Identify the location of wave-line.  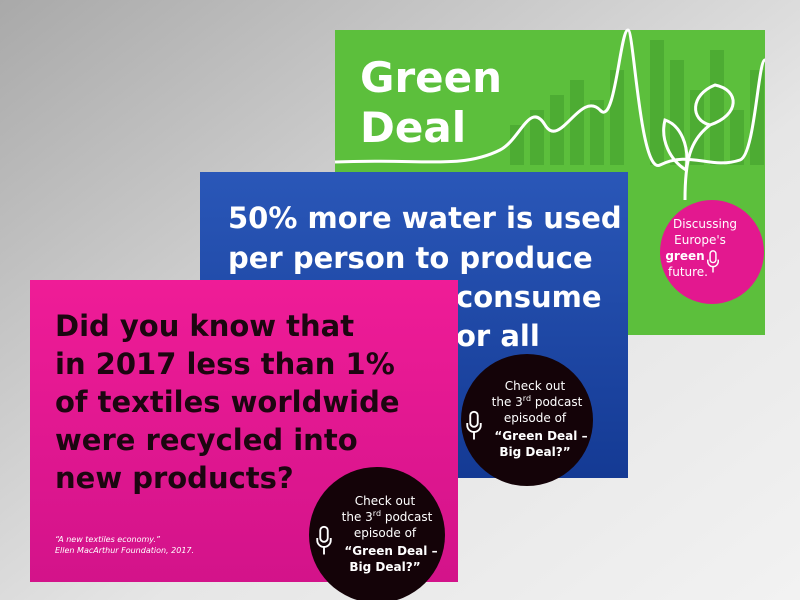
(550, 97).